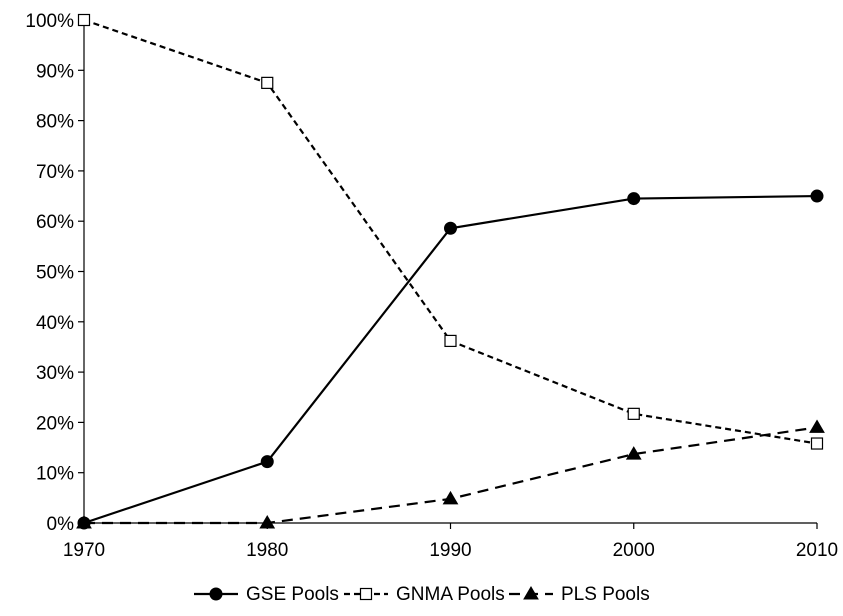  Describe the element at coordinates (267, 550) in the screenshot. I see `x-tick-label: 1980` at that location.